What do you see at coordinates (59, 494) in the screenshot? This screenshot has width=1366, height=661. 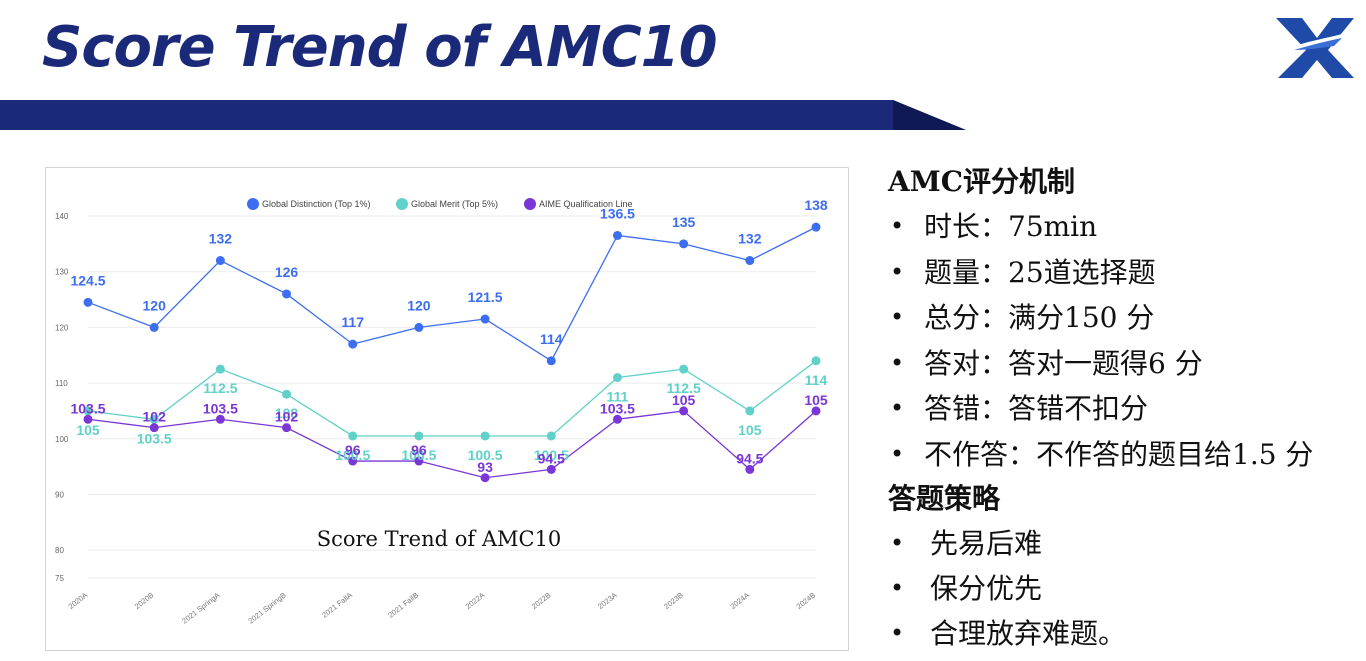 I see `y-tick-label: 90` at bounding box center [59, 494].